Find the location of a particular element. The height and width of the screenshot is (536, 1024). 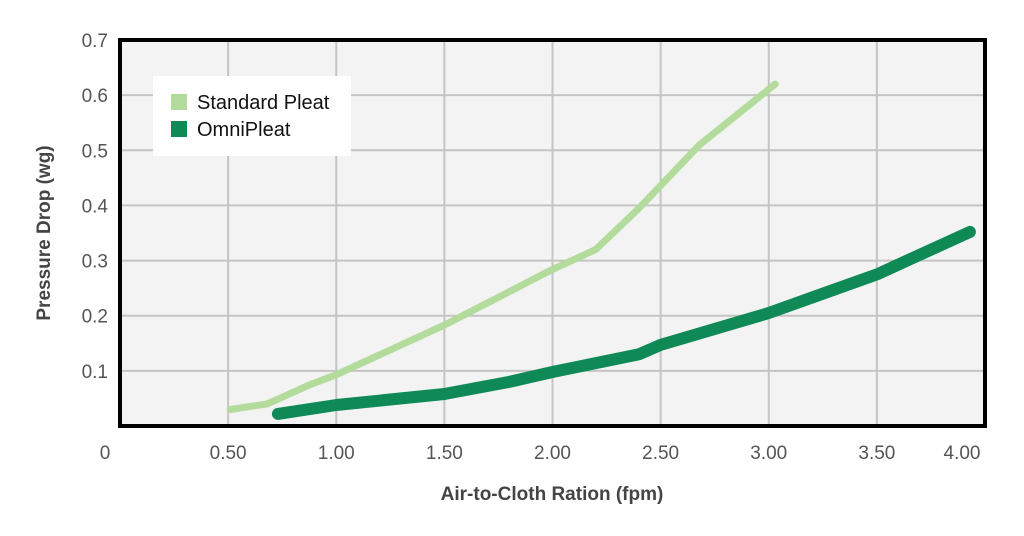

y-tick-label: 0.2 is located at coordinates (95, 317).